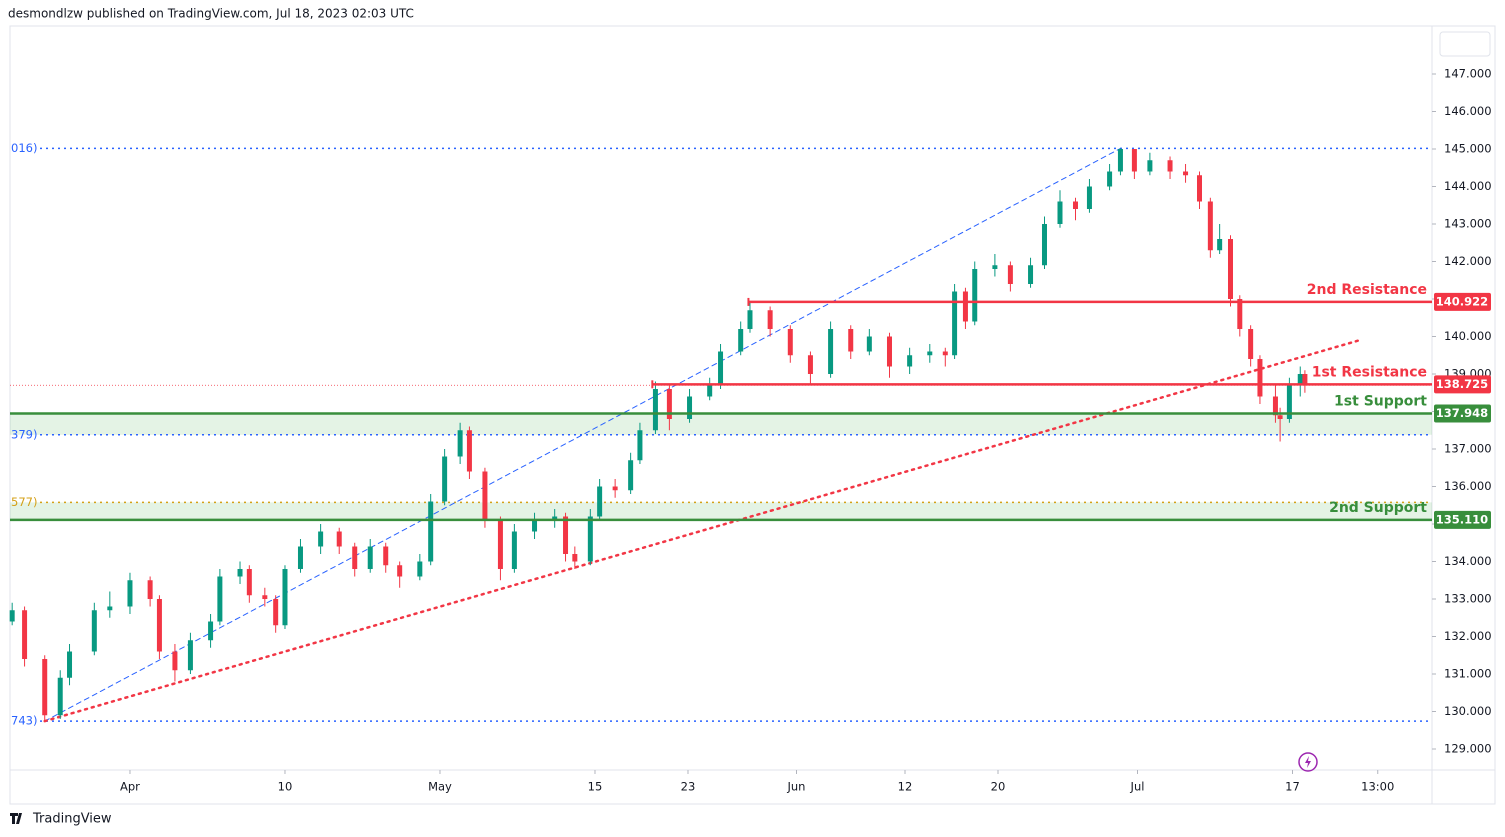  I want to click on y-tick-label: 133.000, so click(1468, 599).